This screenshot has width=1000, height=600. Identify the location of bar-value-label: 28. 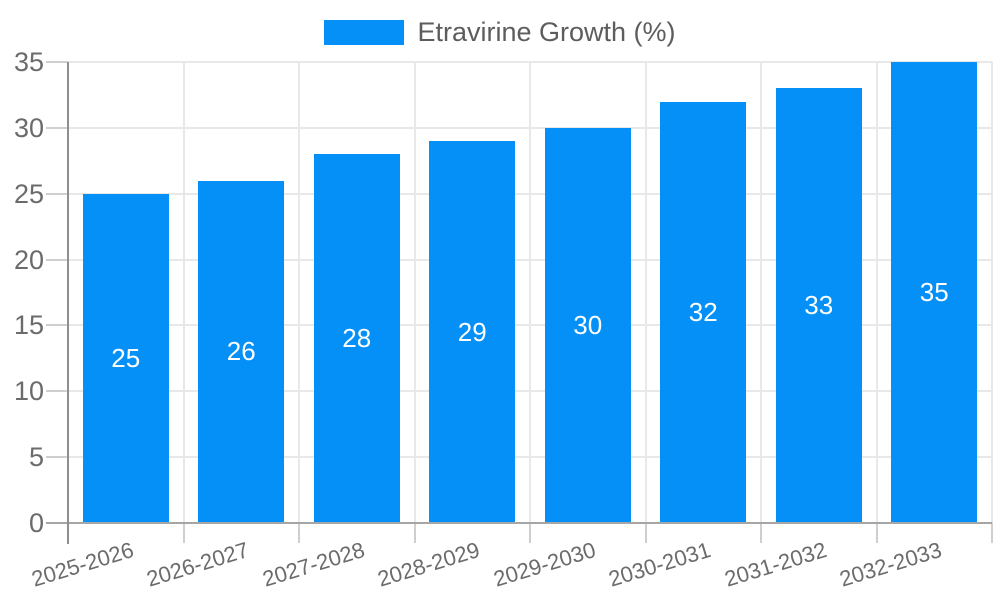
(357, 338).